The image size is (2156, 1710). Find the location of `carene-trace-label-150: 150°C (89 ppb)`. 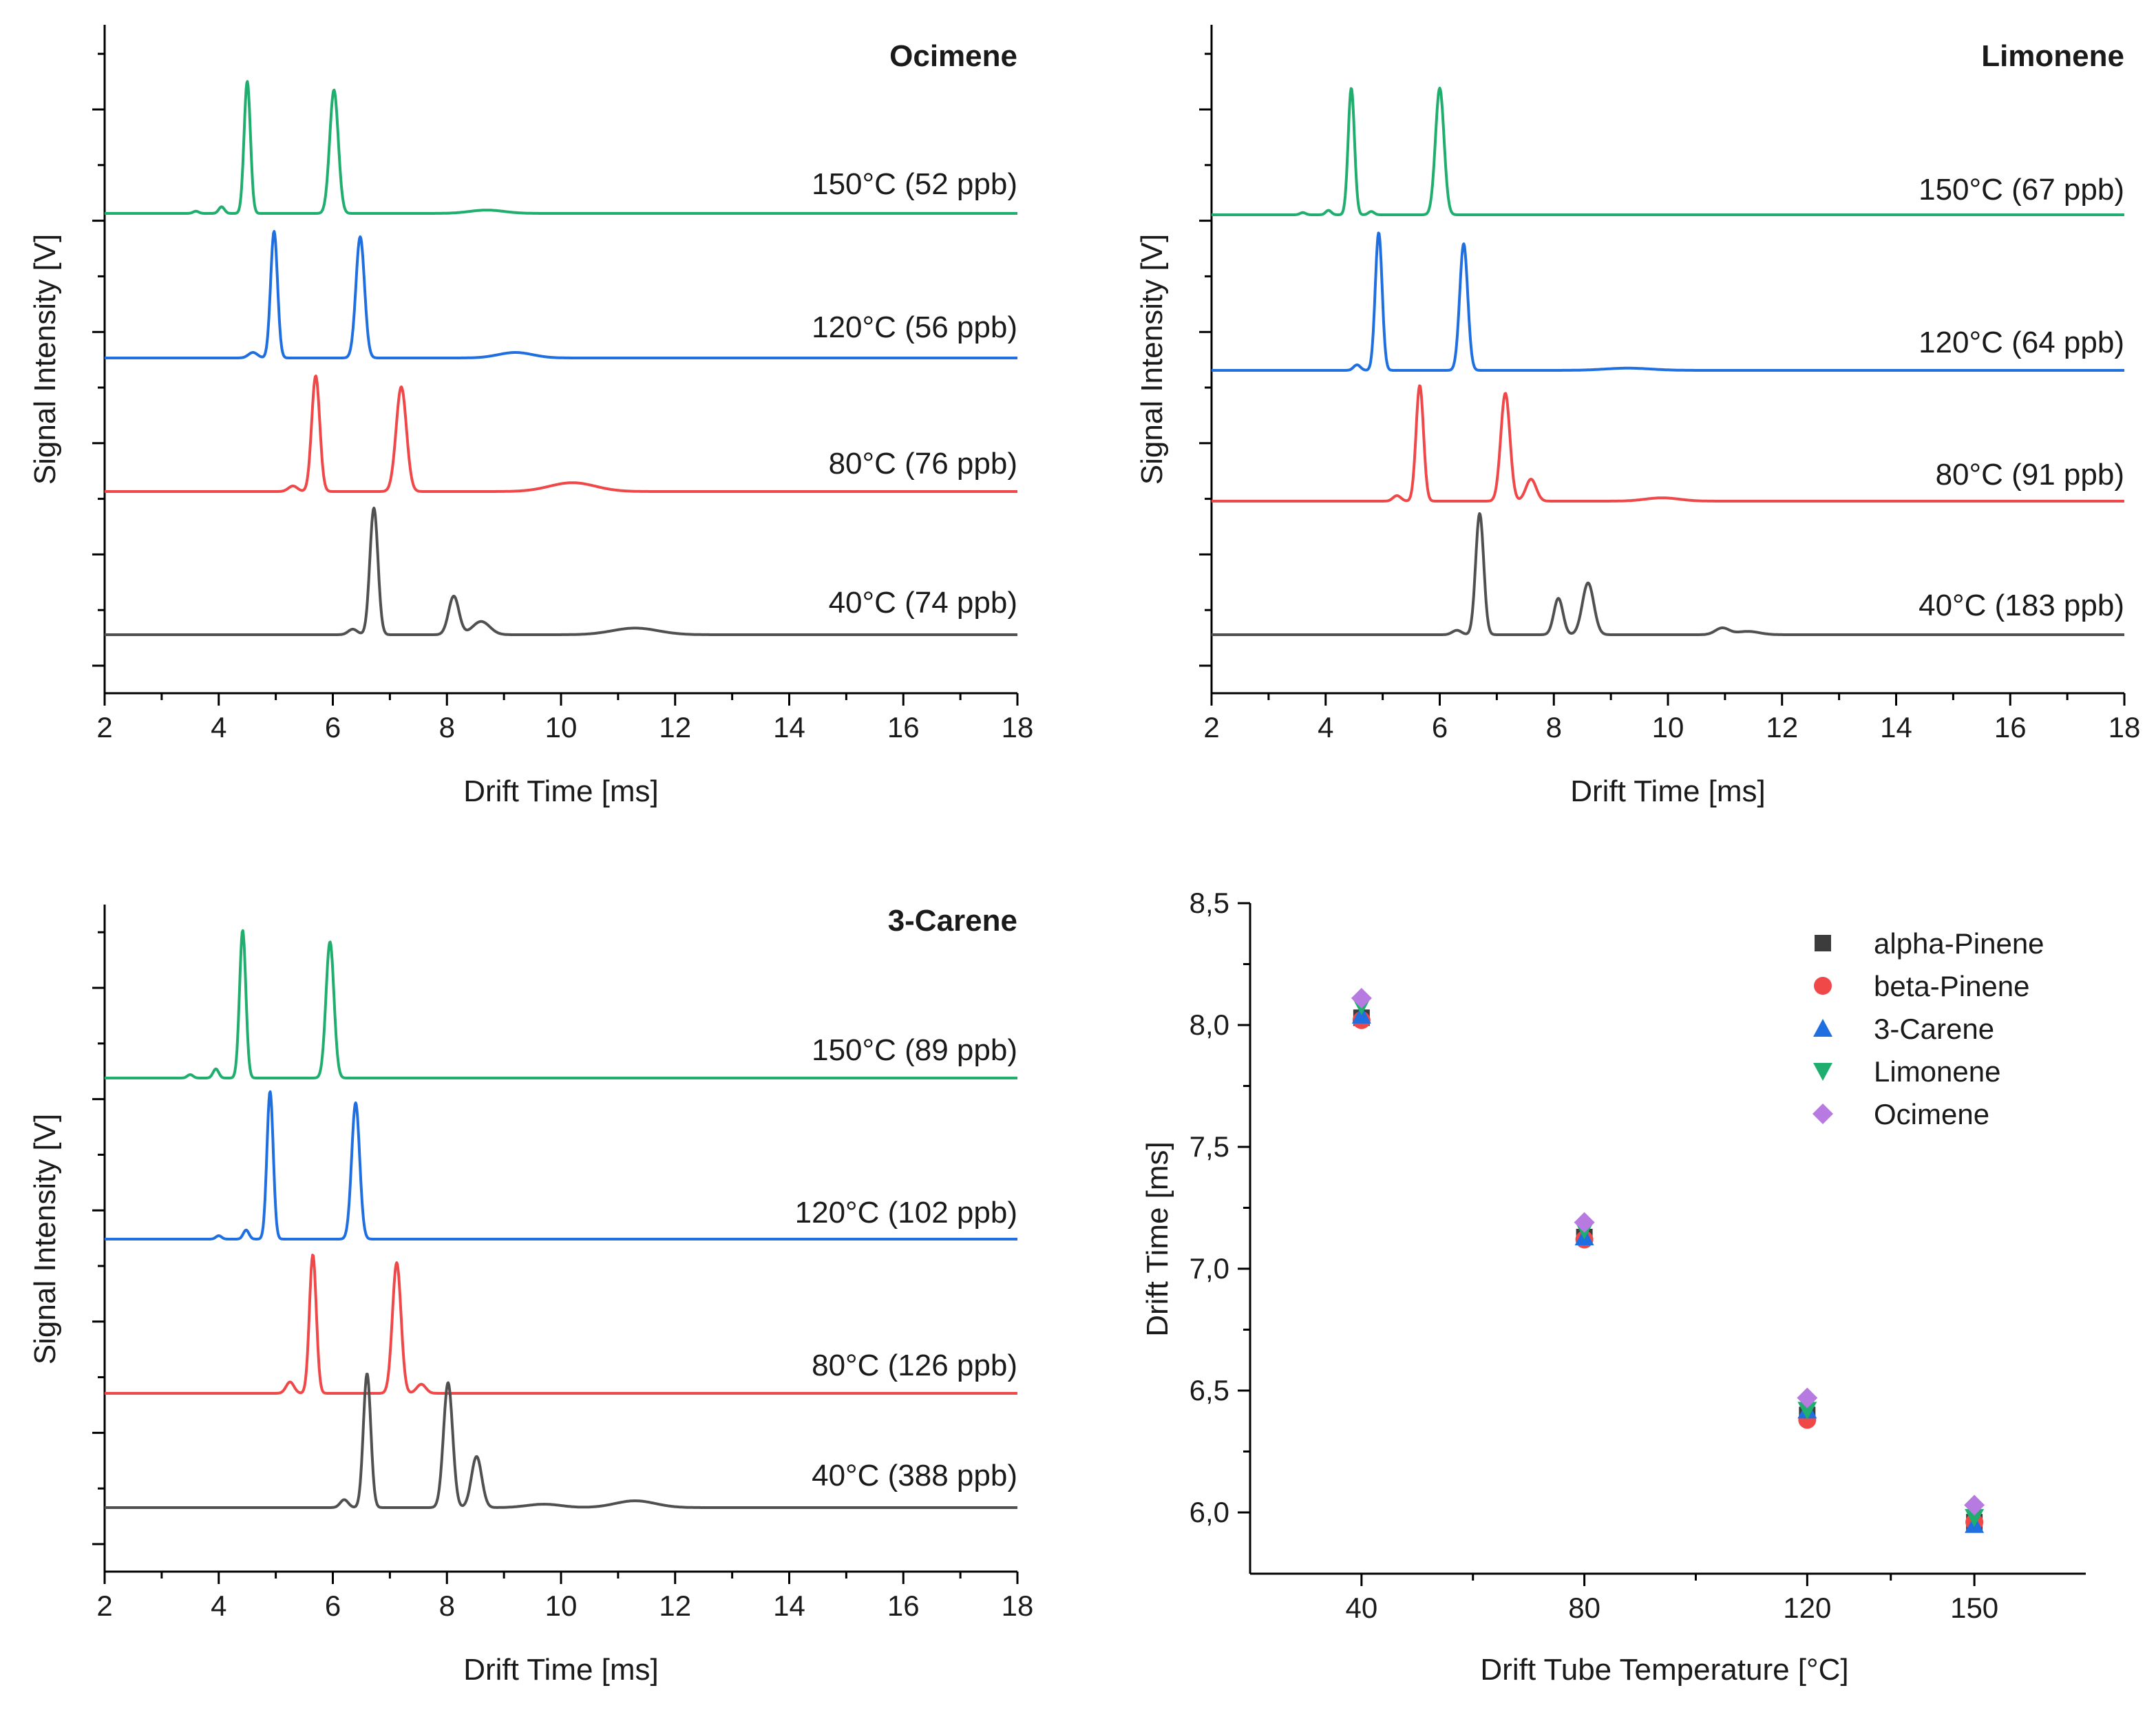

carene-trace-label-150: 150°C (89 ppb) is located at coordinates (914, 1050).